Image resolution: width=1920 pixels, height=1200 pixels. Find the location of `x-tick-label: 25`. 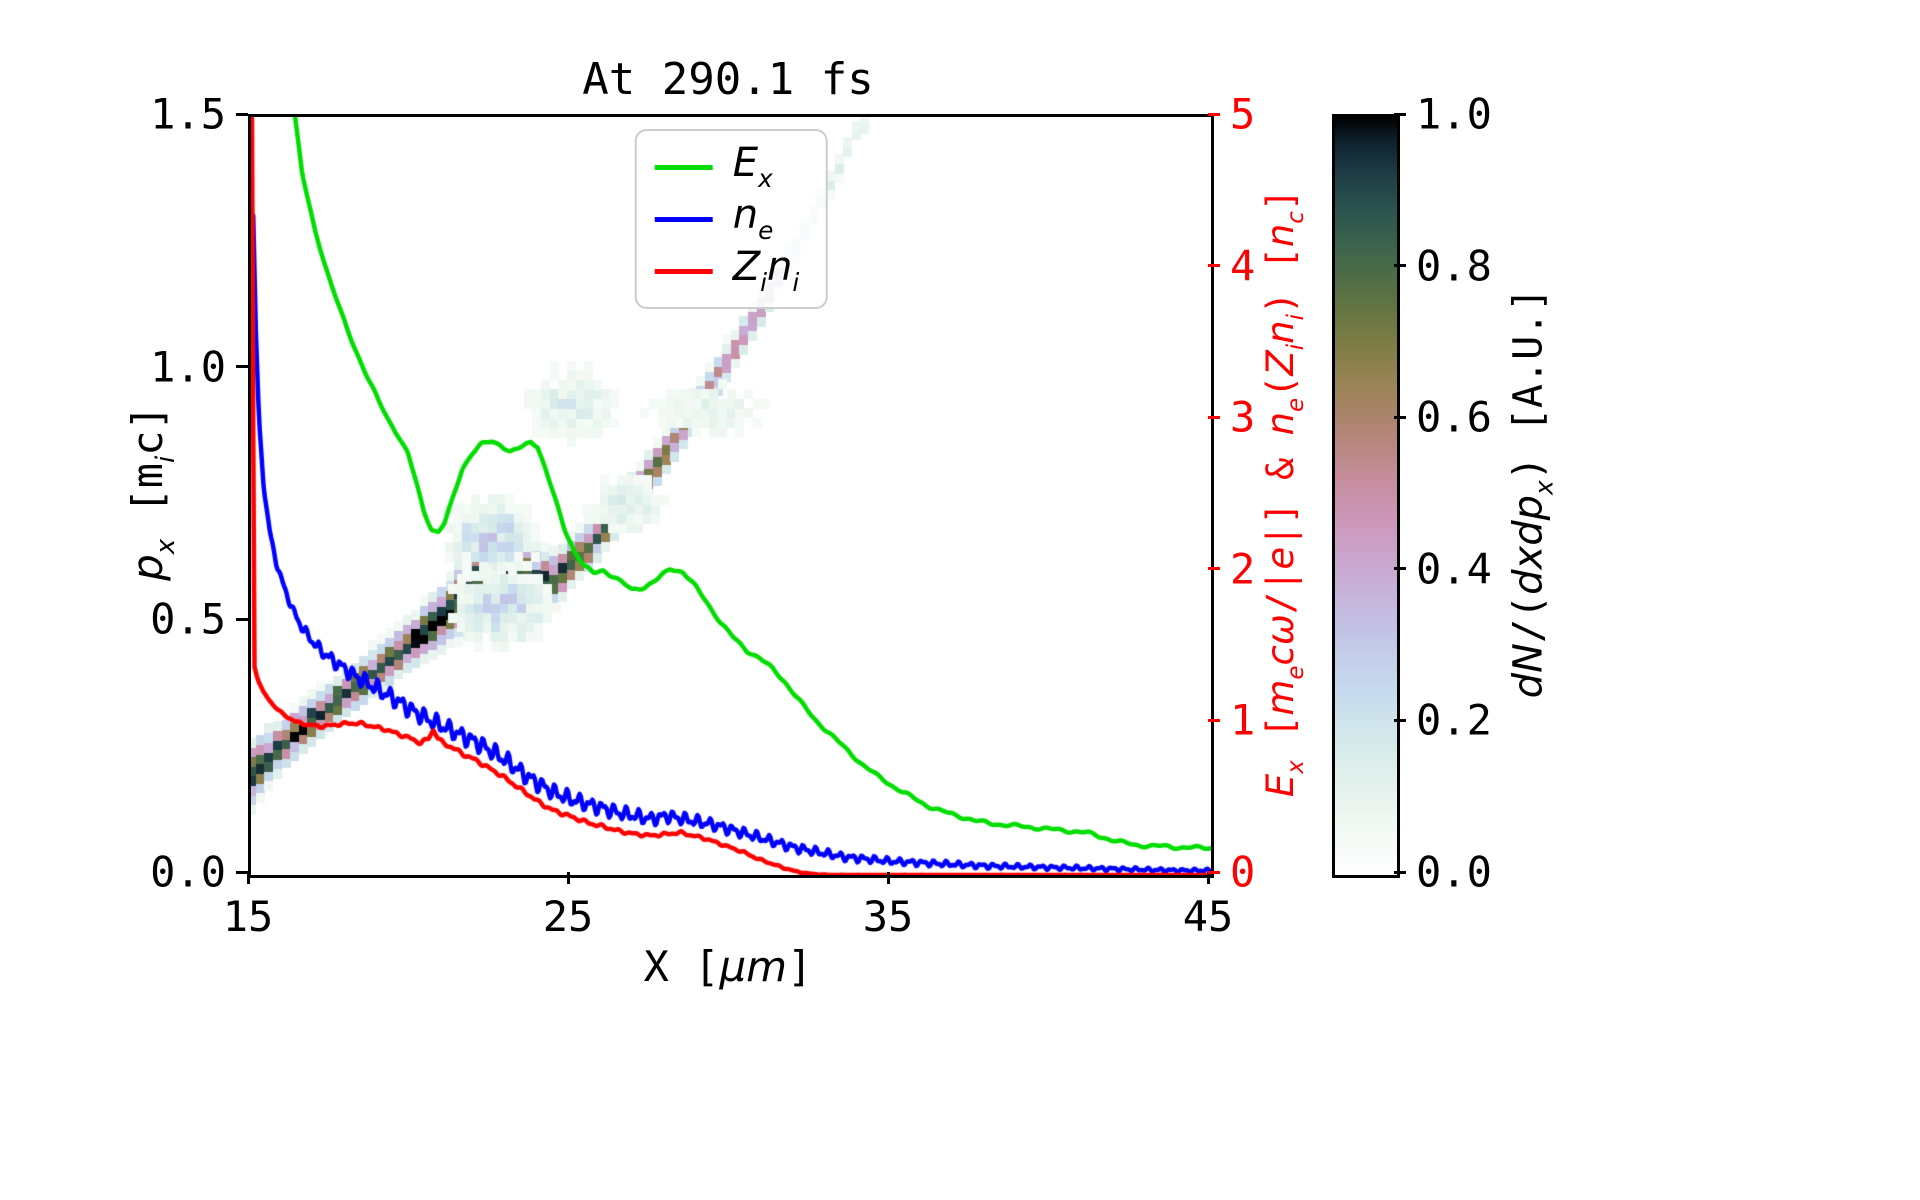

x-tick-label: 25 is located at coordinates (568, 916).